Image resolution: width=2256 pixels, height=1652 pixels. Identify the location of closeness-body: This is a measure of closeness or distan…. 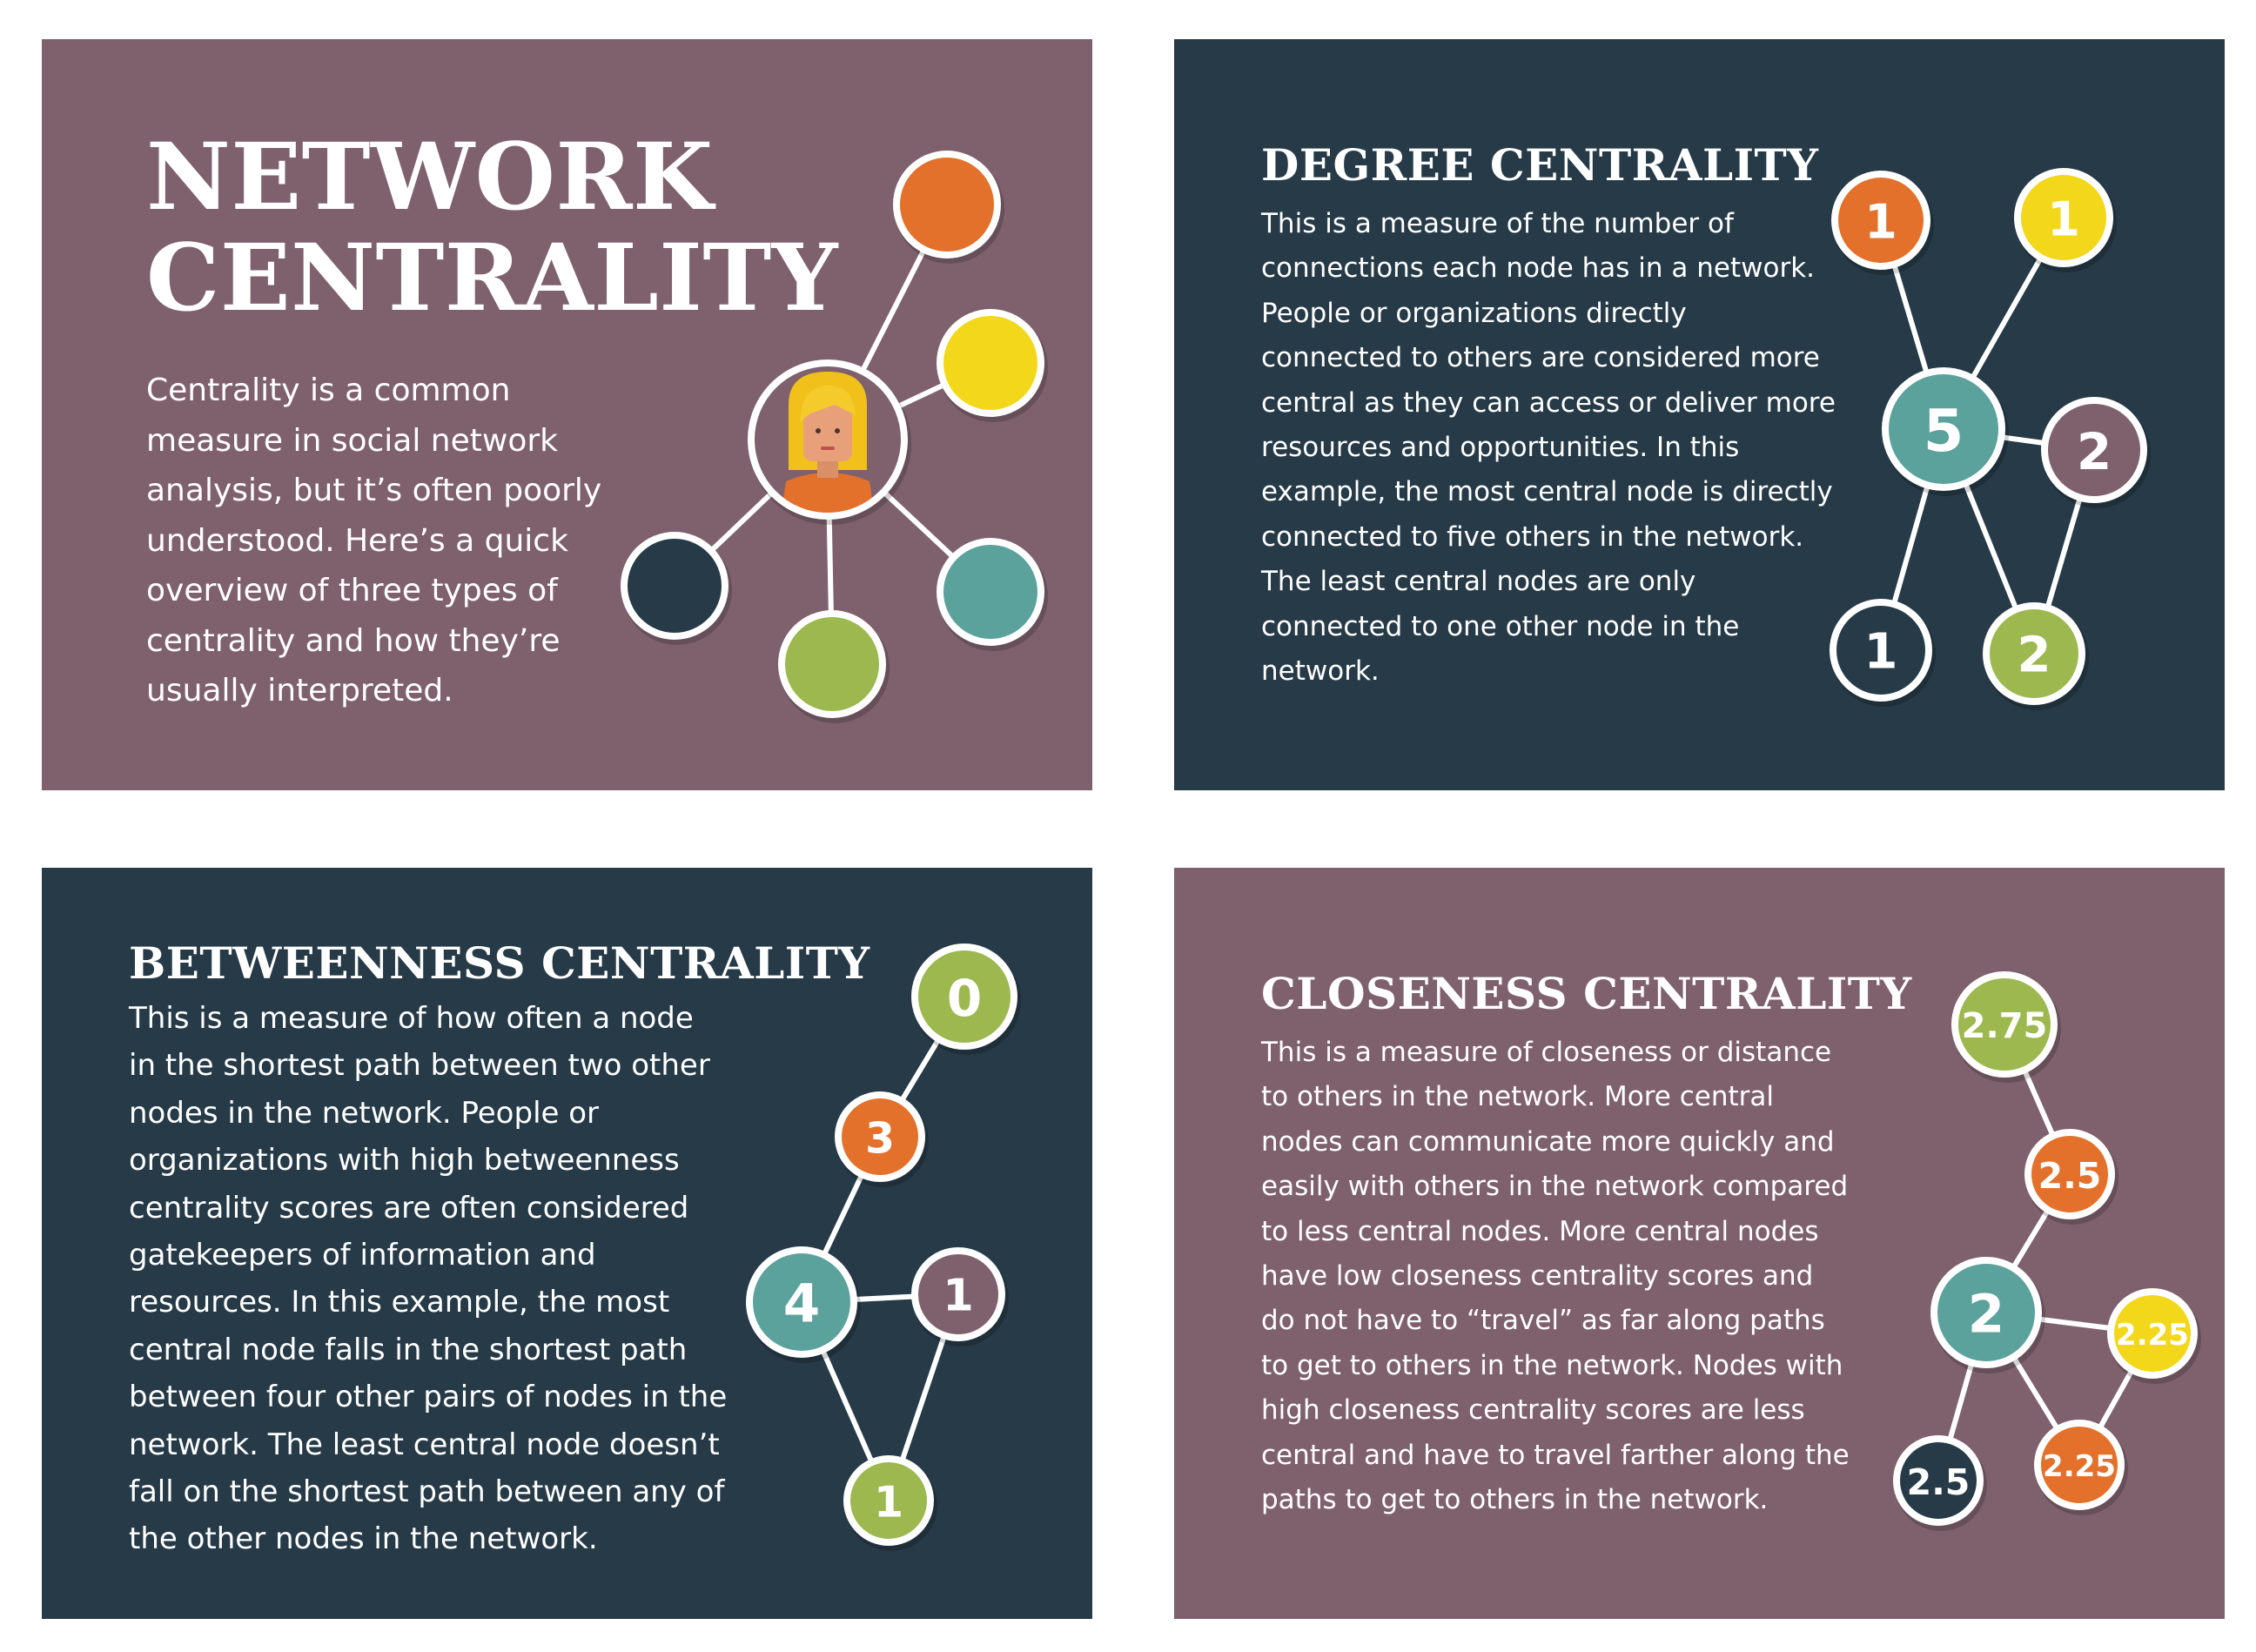
(1555, 1277).